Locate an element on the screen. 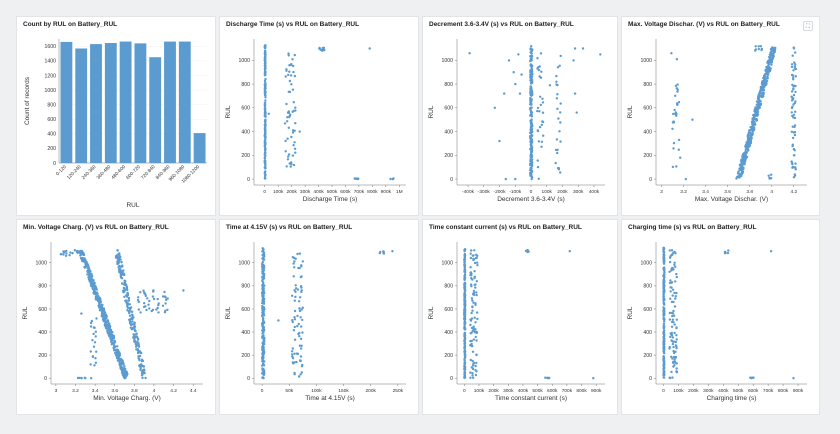  y-tick-label: 600 is located at coordinates (647, 310).